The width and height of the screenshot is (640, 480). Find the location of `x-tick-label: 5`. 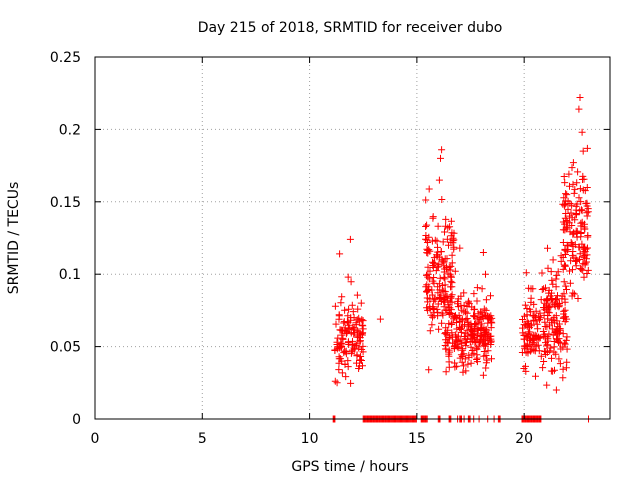

x-tick-label: 5 is located at coordinates (202, 439).